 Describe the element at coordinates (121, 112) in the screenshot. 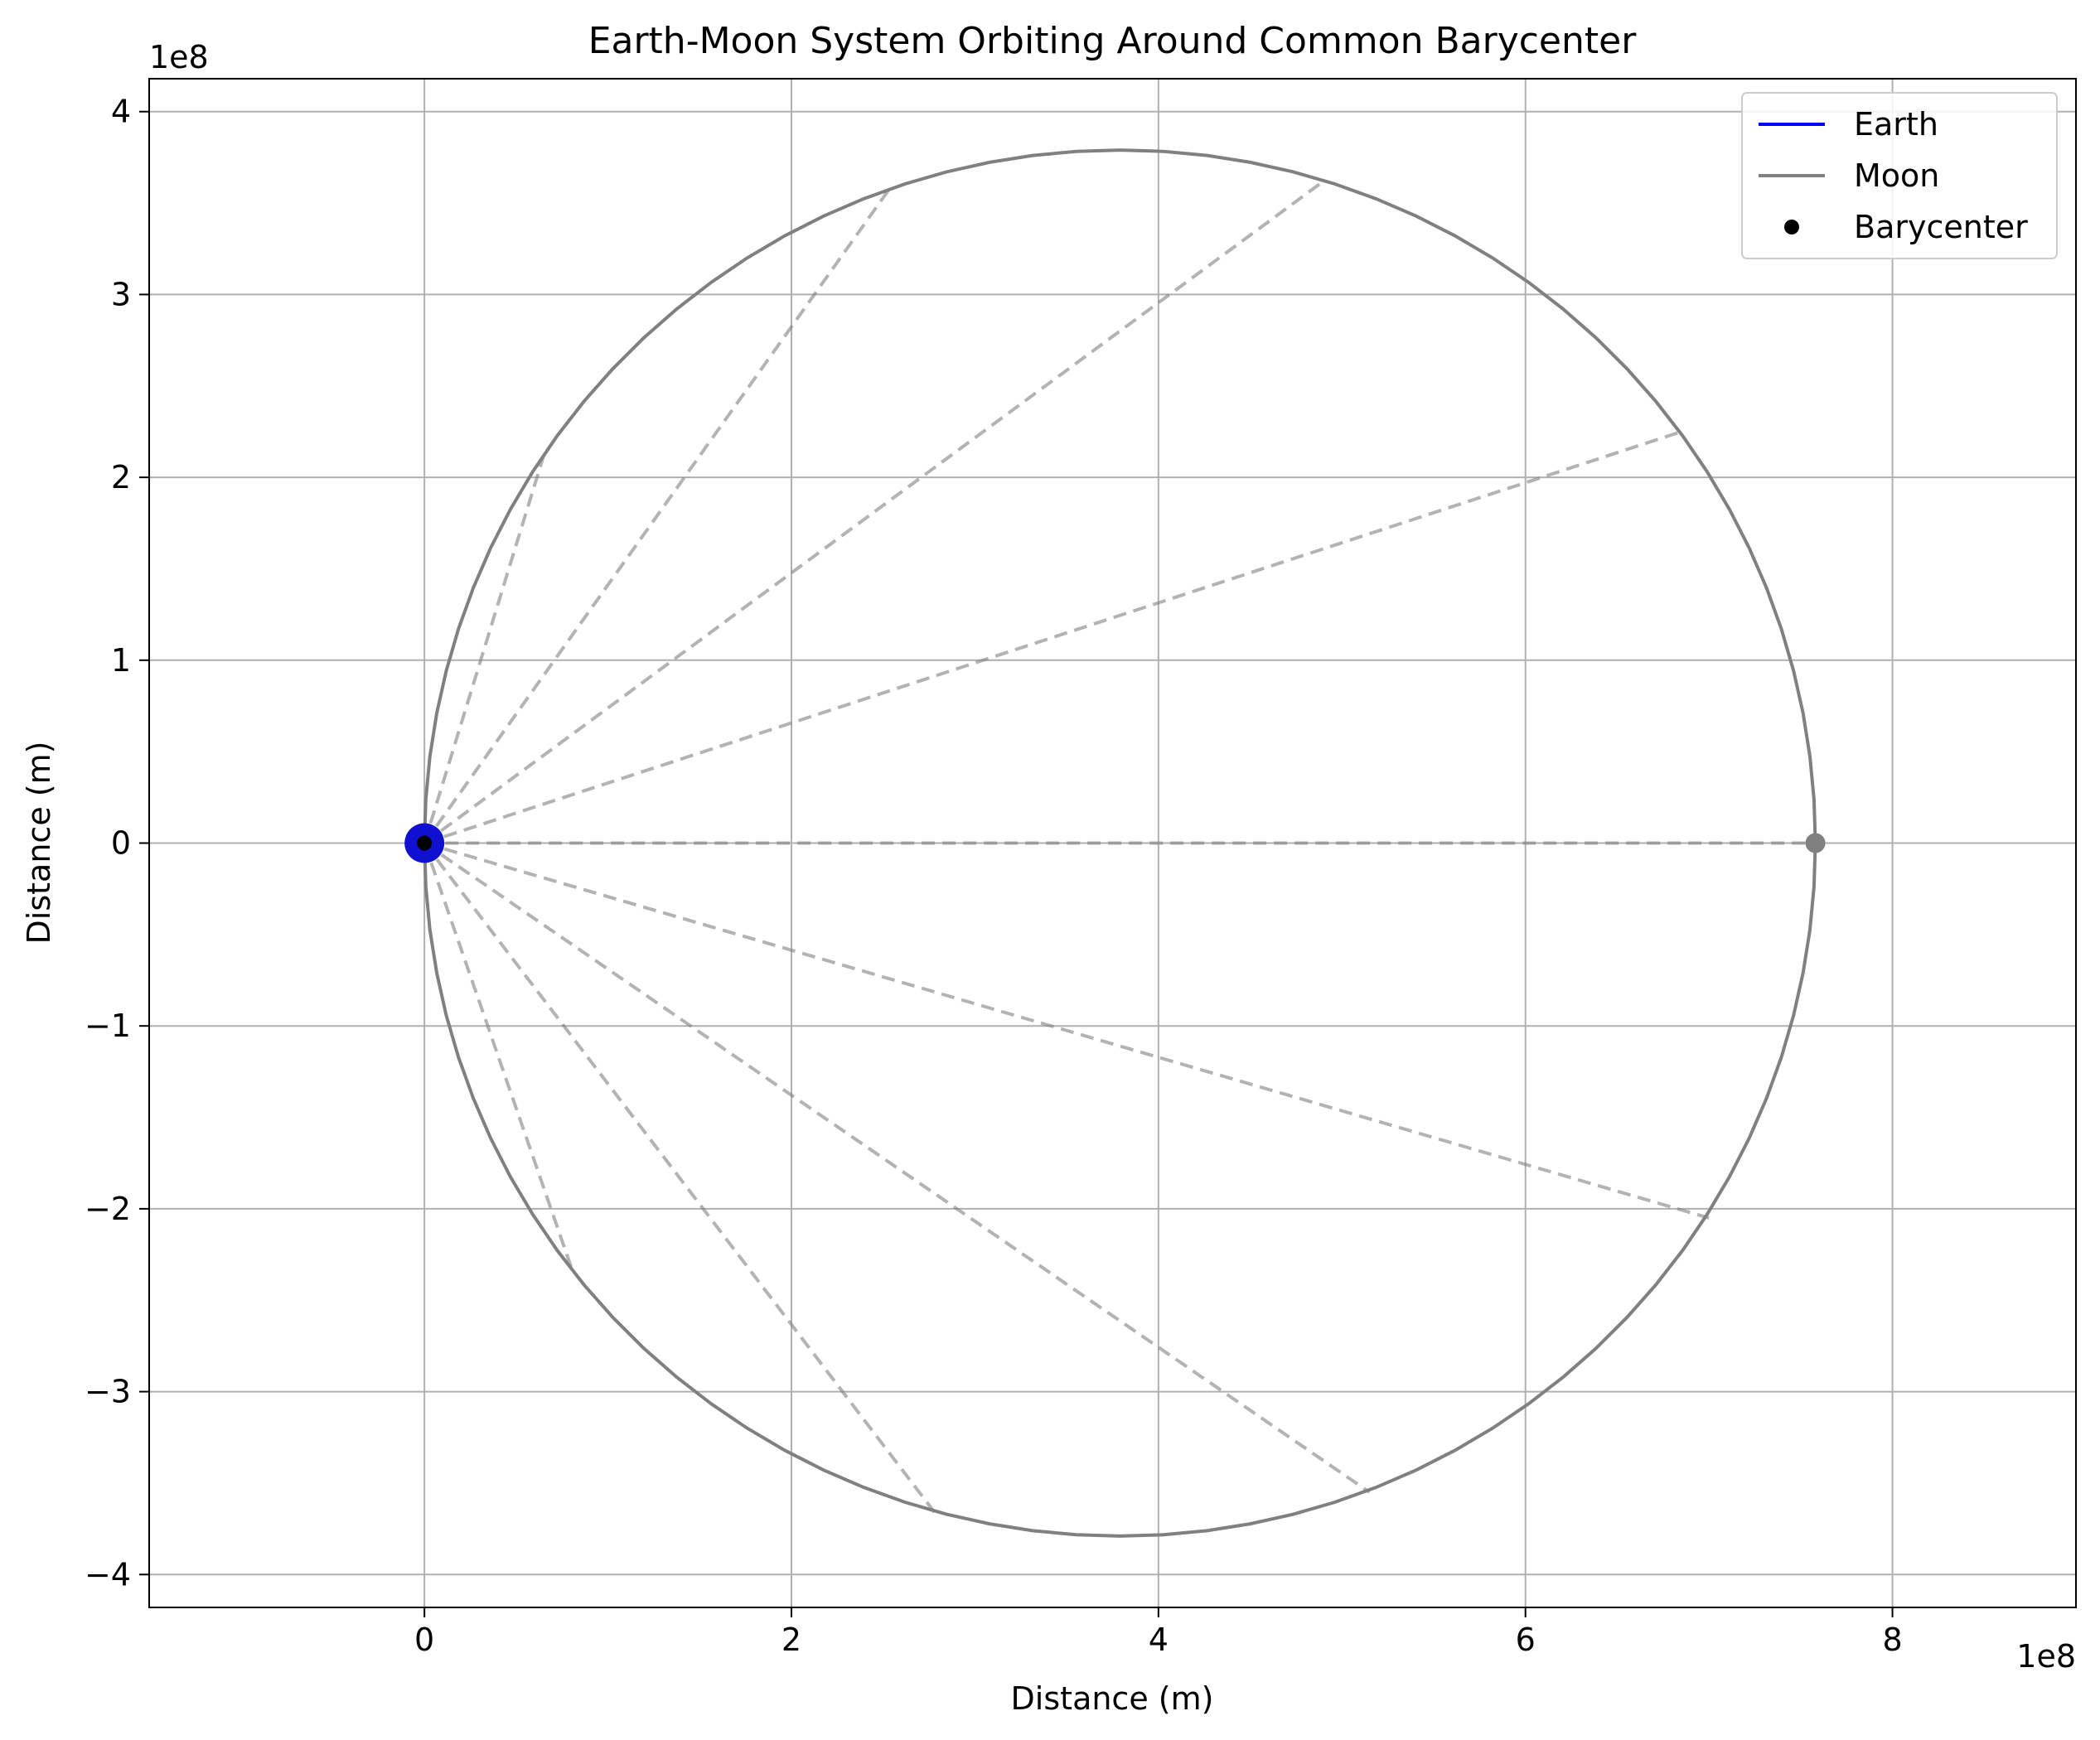

I see `y-tick-label: 4` at that location.